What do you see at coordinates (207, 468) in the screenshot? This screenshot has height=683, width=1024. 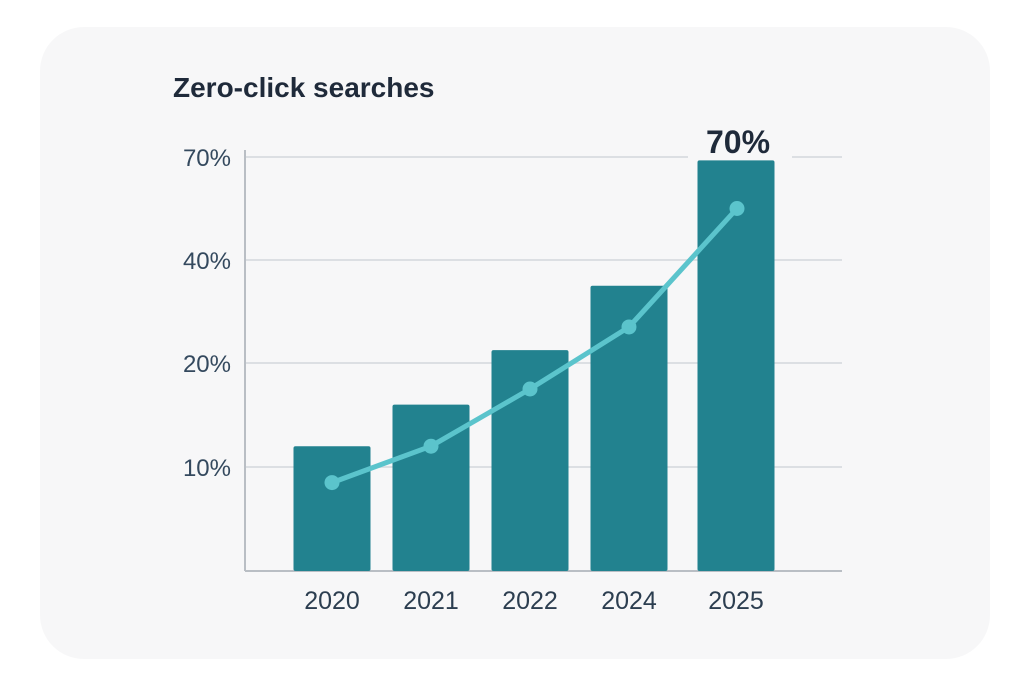 I see `y-tick-label: 10%` at bounding box center [207, 468].